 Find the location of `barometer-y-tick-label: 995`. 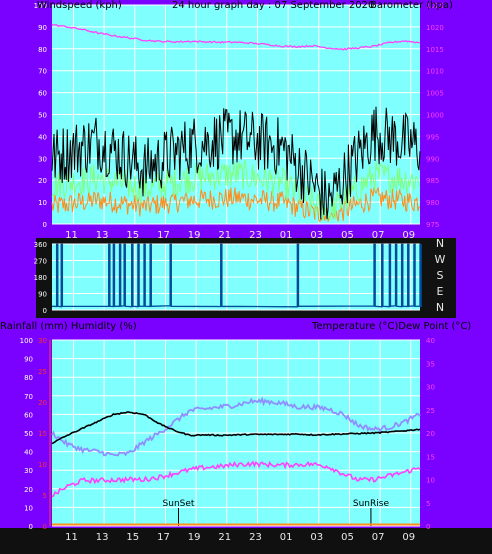

barometer-y-tick-label: 995 is located at coordinates (432, 137).